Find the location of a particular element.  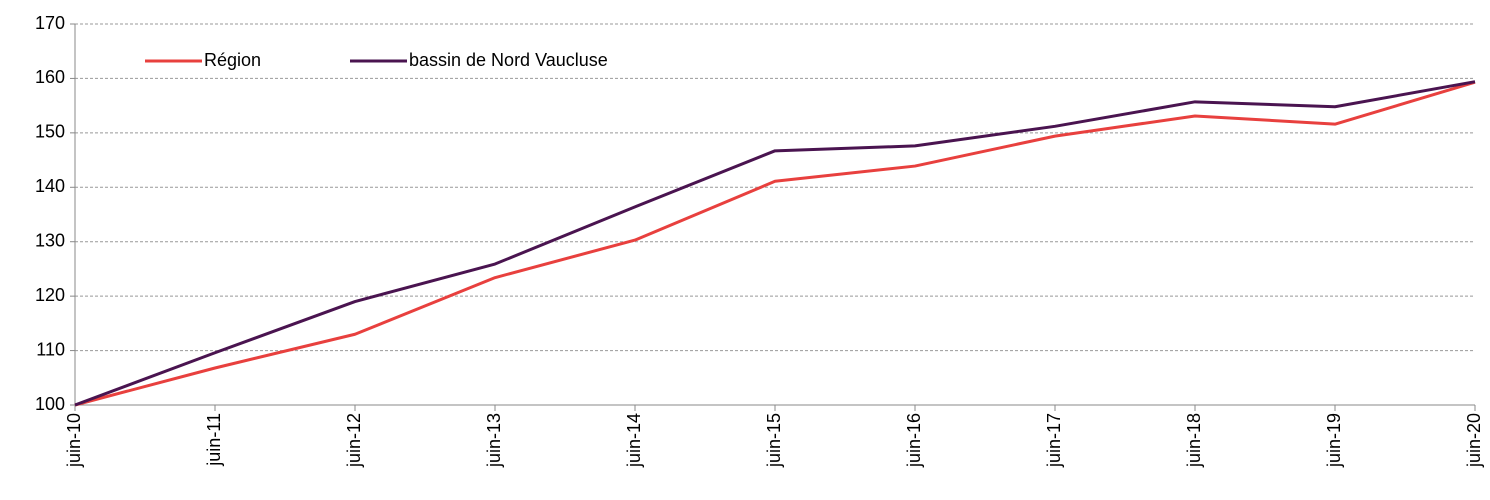

x-tick-label: juin-13 is located at coordinates (494, 440).